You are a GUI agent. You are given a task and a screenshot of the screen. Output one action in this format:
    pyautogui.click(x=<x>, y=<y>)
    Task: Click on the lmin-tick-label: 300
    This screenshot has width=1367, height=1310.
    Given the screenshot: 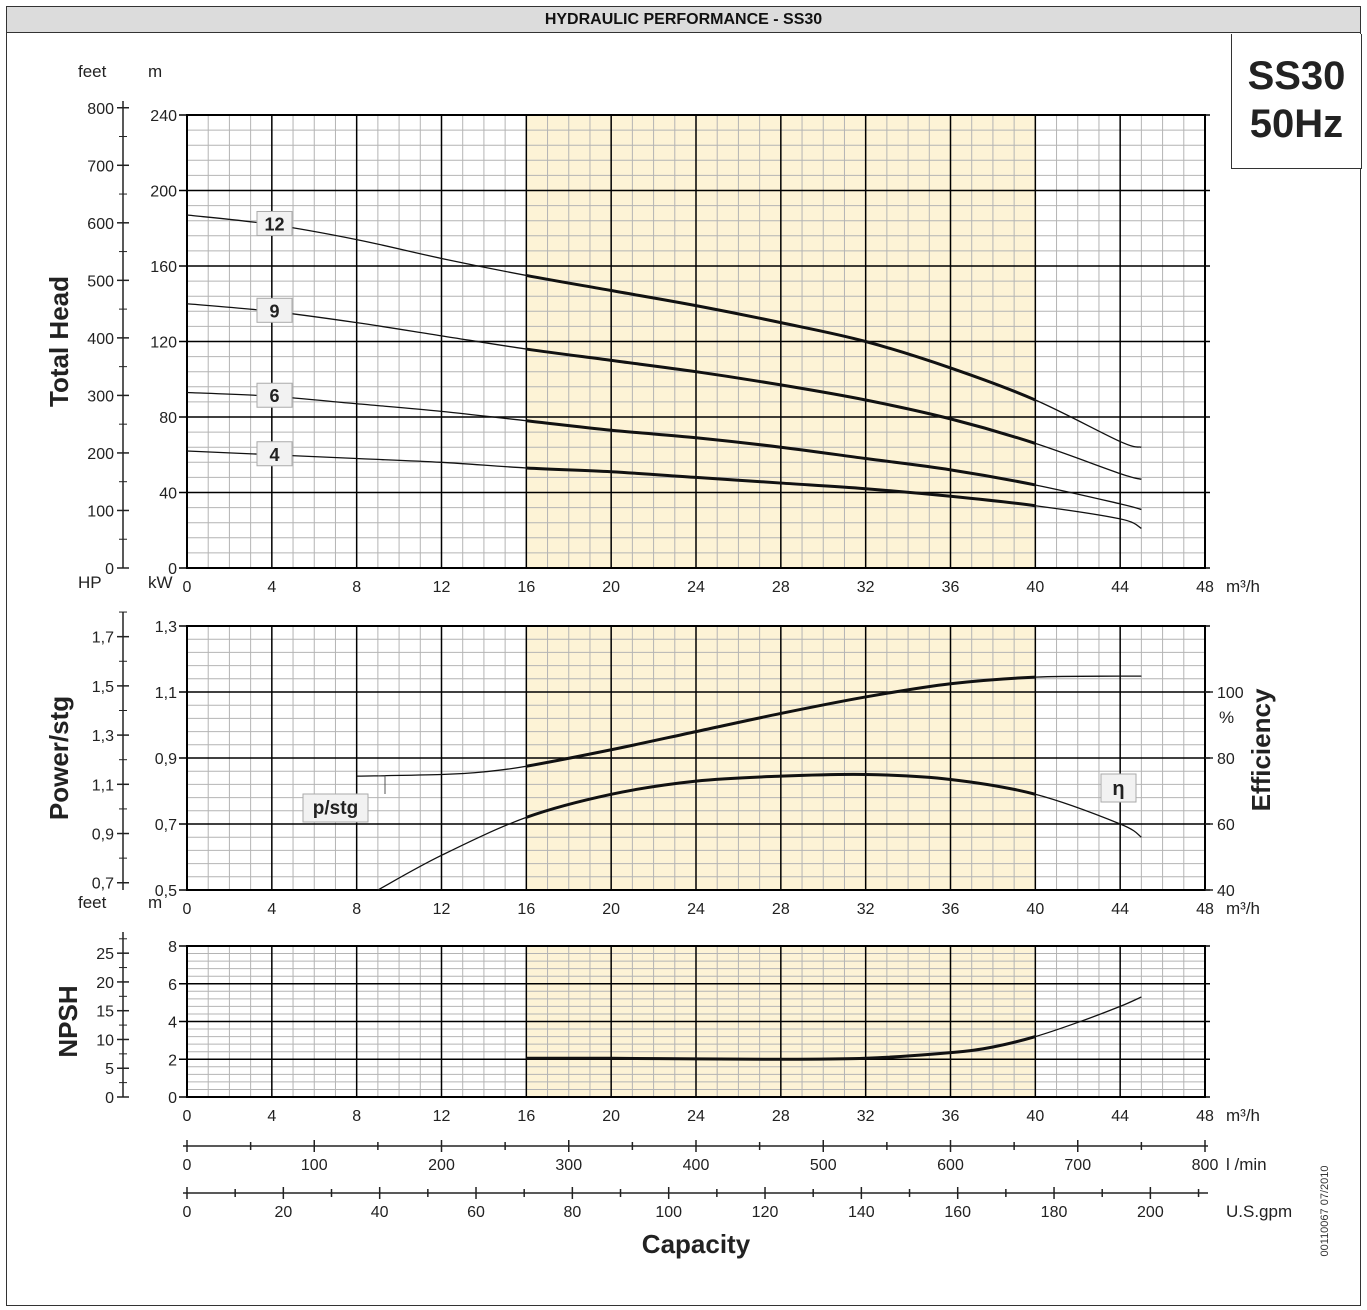 What is the action you would take?
    pyautogui.click(x=568, y=1165)
    